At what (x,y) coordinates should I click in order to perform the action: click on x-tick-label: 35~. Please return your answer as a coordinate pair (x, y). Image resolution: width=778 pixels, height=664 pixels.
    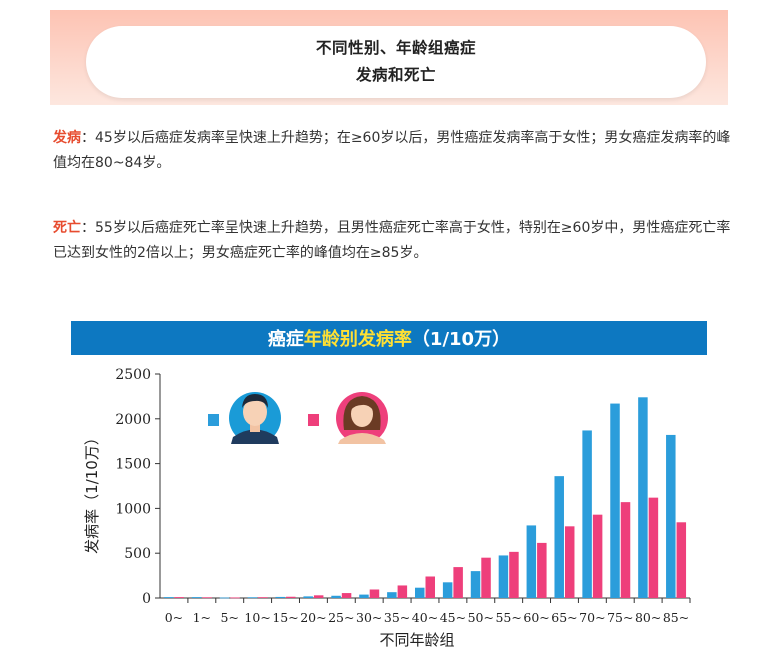
    Looking at the image, I should click on (397, 617).